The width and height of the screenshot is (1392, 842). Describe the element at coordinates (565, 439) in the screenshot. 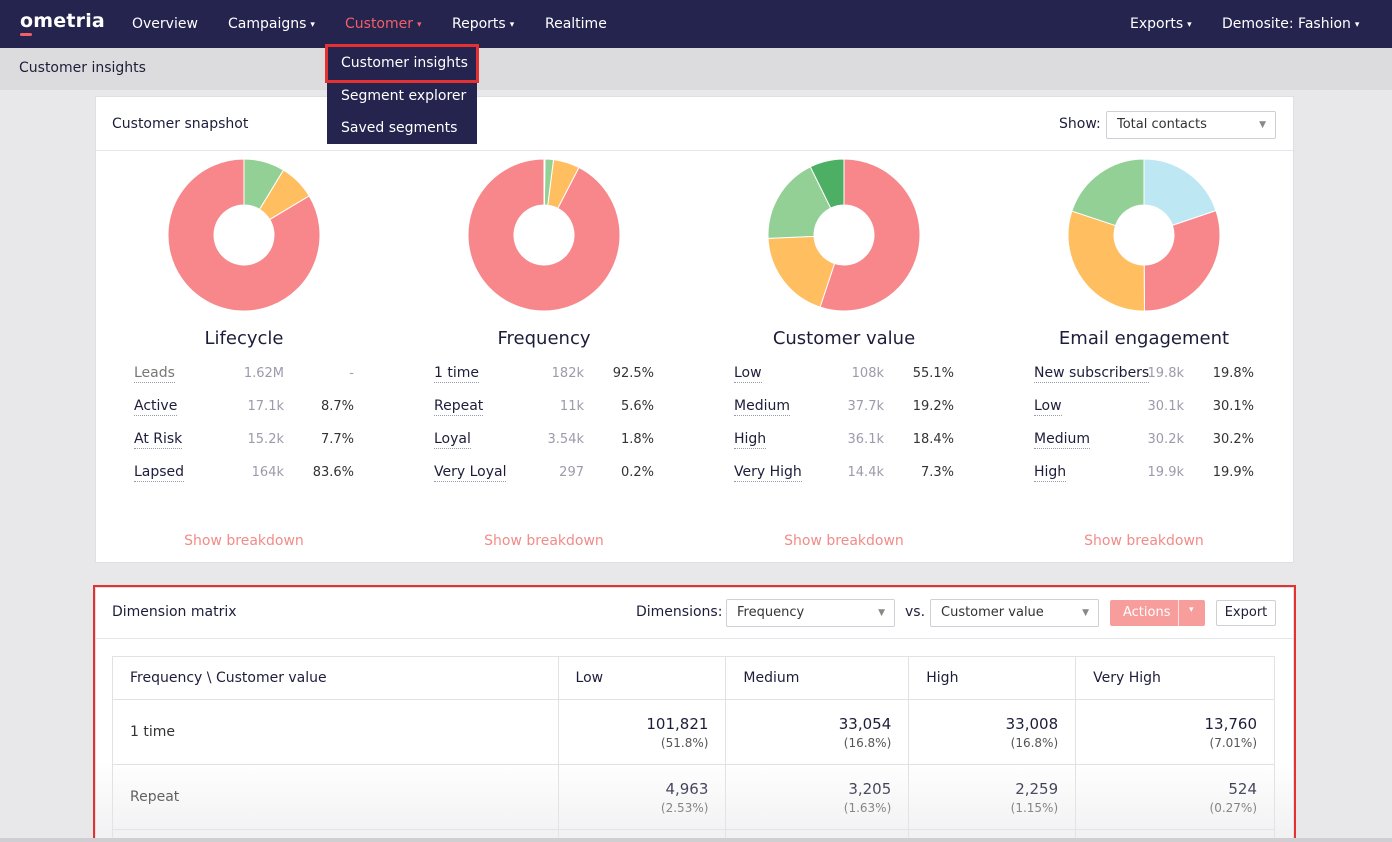

I see `frequency-row-count: 3.54k` at that location.